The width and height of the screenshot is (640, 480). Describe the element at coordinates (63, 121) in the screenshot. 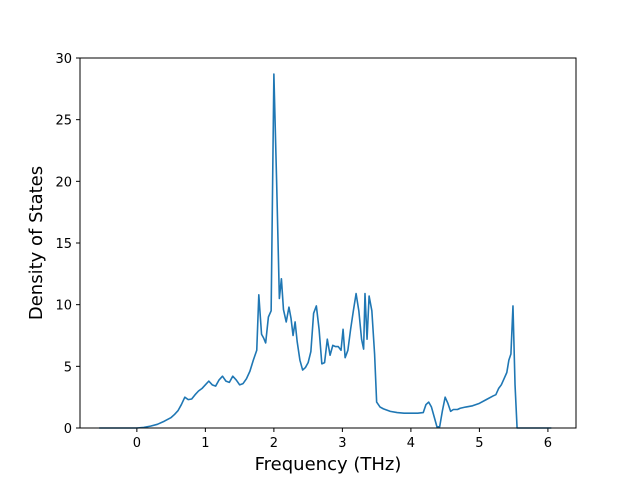

I see `y-tick-label: 25` at that location.